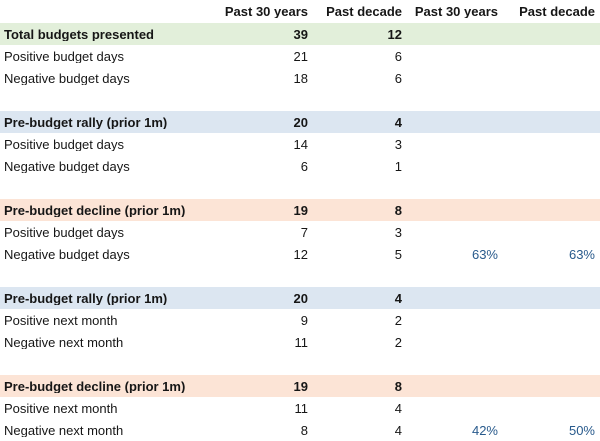  What do you see at coordinates (398, 254) in the screenshot?
I see `value-cell: 5` at bounding box center [398, 254].